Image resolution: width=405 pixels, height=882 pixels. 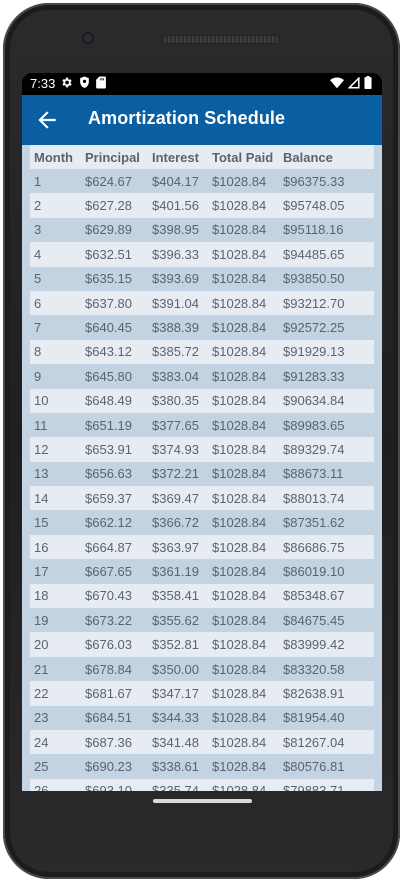 I want to click on header-balance: Balance, so click(x=326, y=157).